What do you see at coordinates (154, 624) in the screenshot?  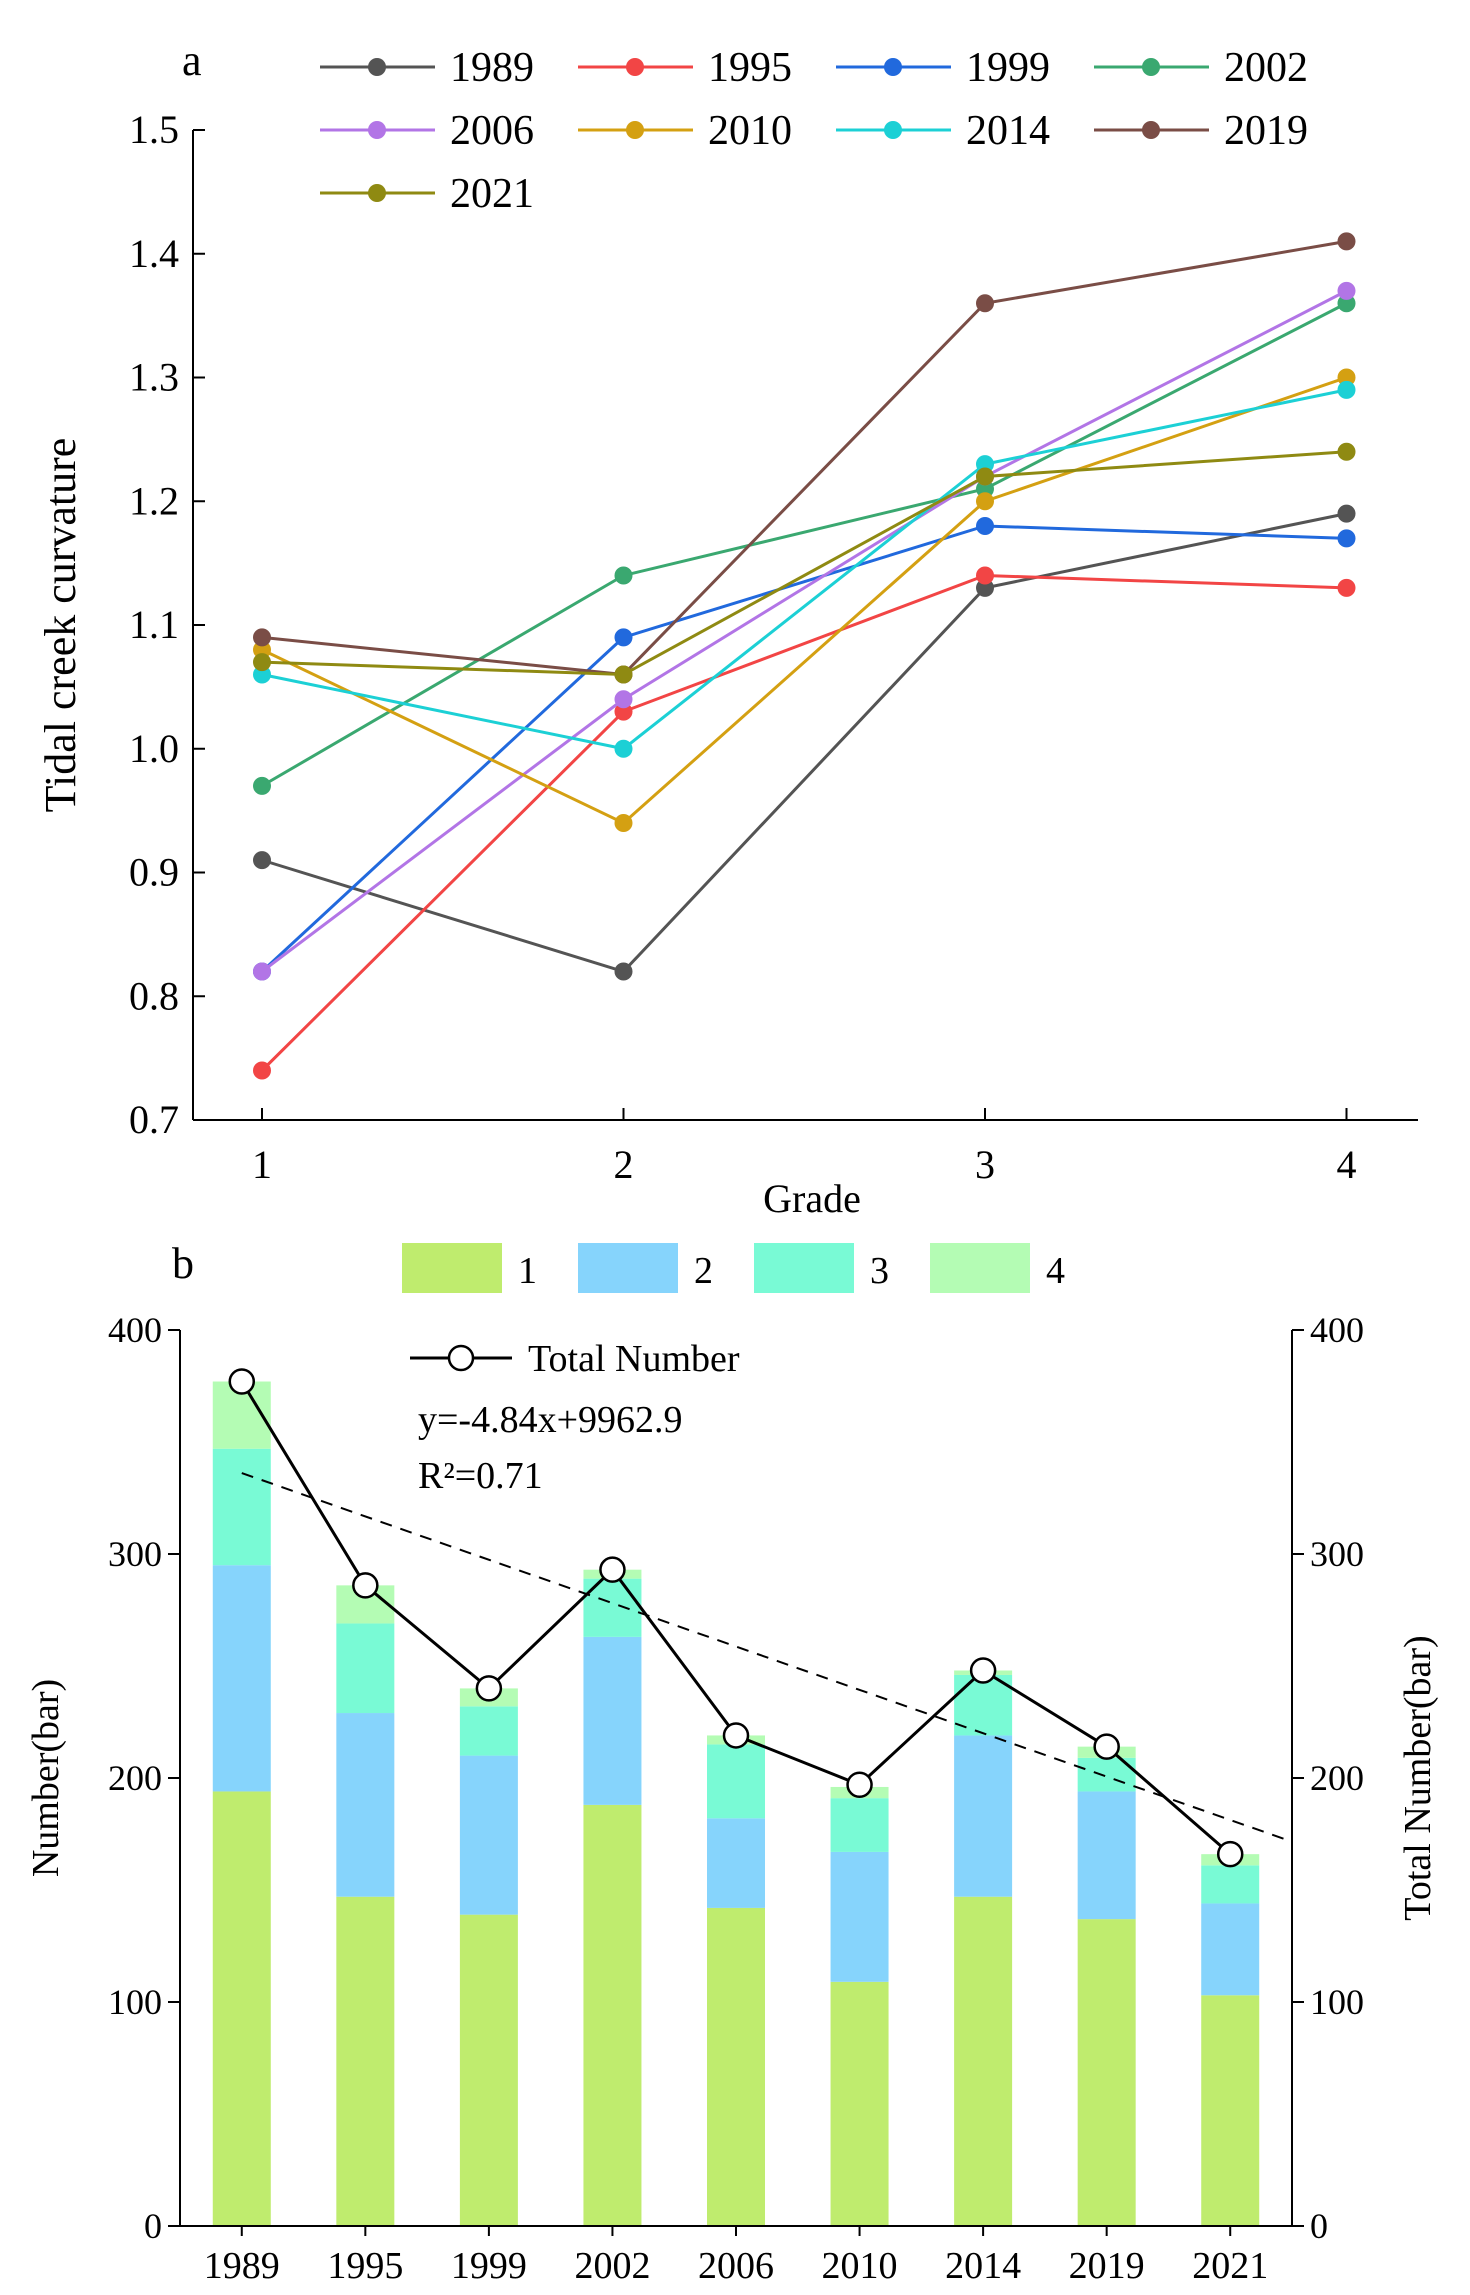 I see `y-tick-label: 1.1` at bounding box center [154, 624].